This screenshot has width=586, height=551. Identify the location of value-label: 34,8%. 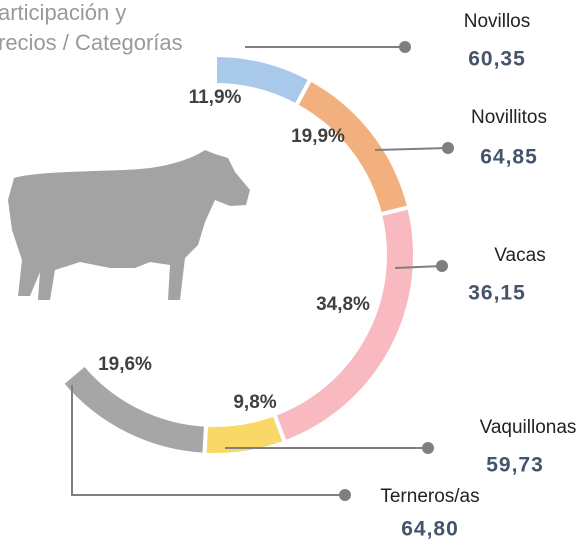
(343, 304).